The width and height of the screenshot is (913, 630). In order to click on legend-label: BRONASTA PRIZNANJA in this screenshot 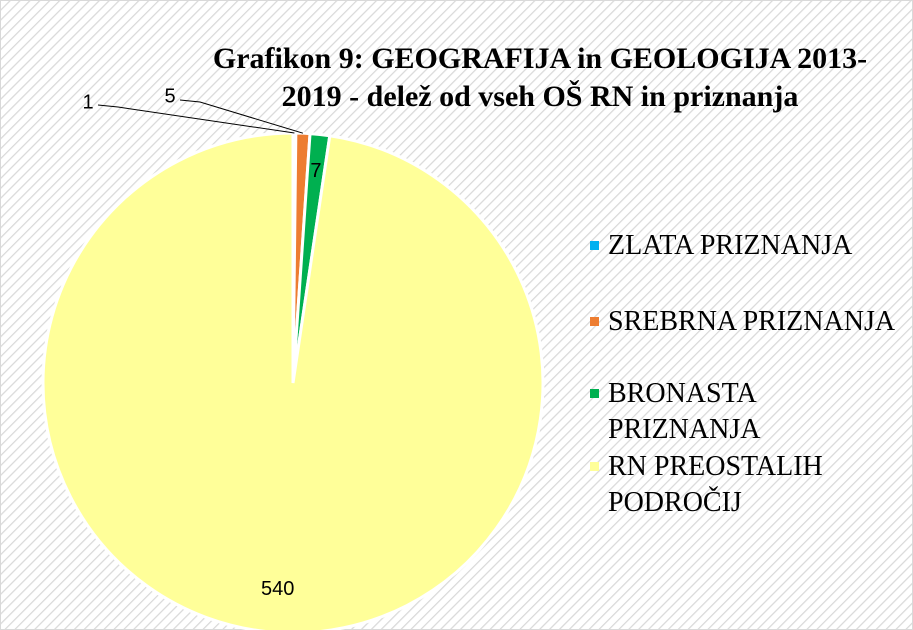, I will do `click(684, 411)`.